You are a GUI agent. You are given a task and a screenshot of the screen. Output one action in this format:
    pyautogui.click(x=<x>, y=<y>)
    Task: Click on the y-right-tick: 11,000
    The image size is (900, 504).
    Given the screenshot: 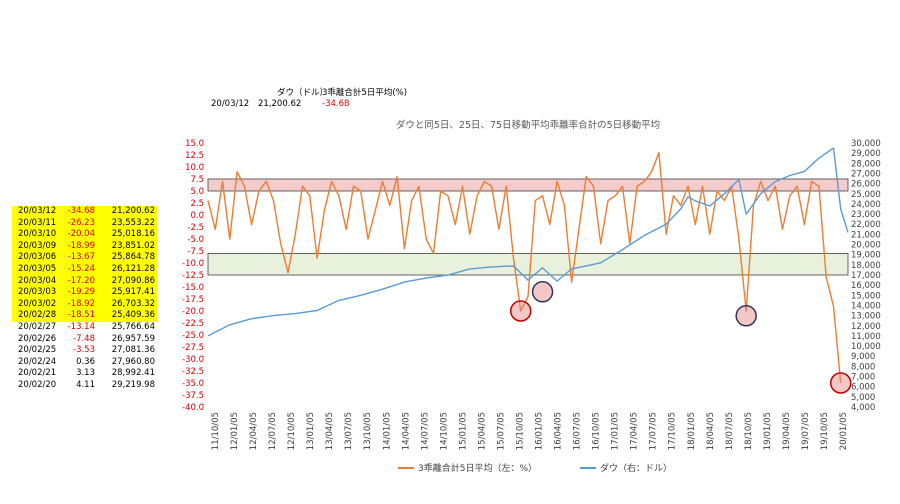 What is the action you would take?
    pyautogui.click(x=866, y=337)
    